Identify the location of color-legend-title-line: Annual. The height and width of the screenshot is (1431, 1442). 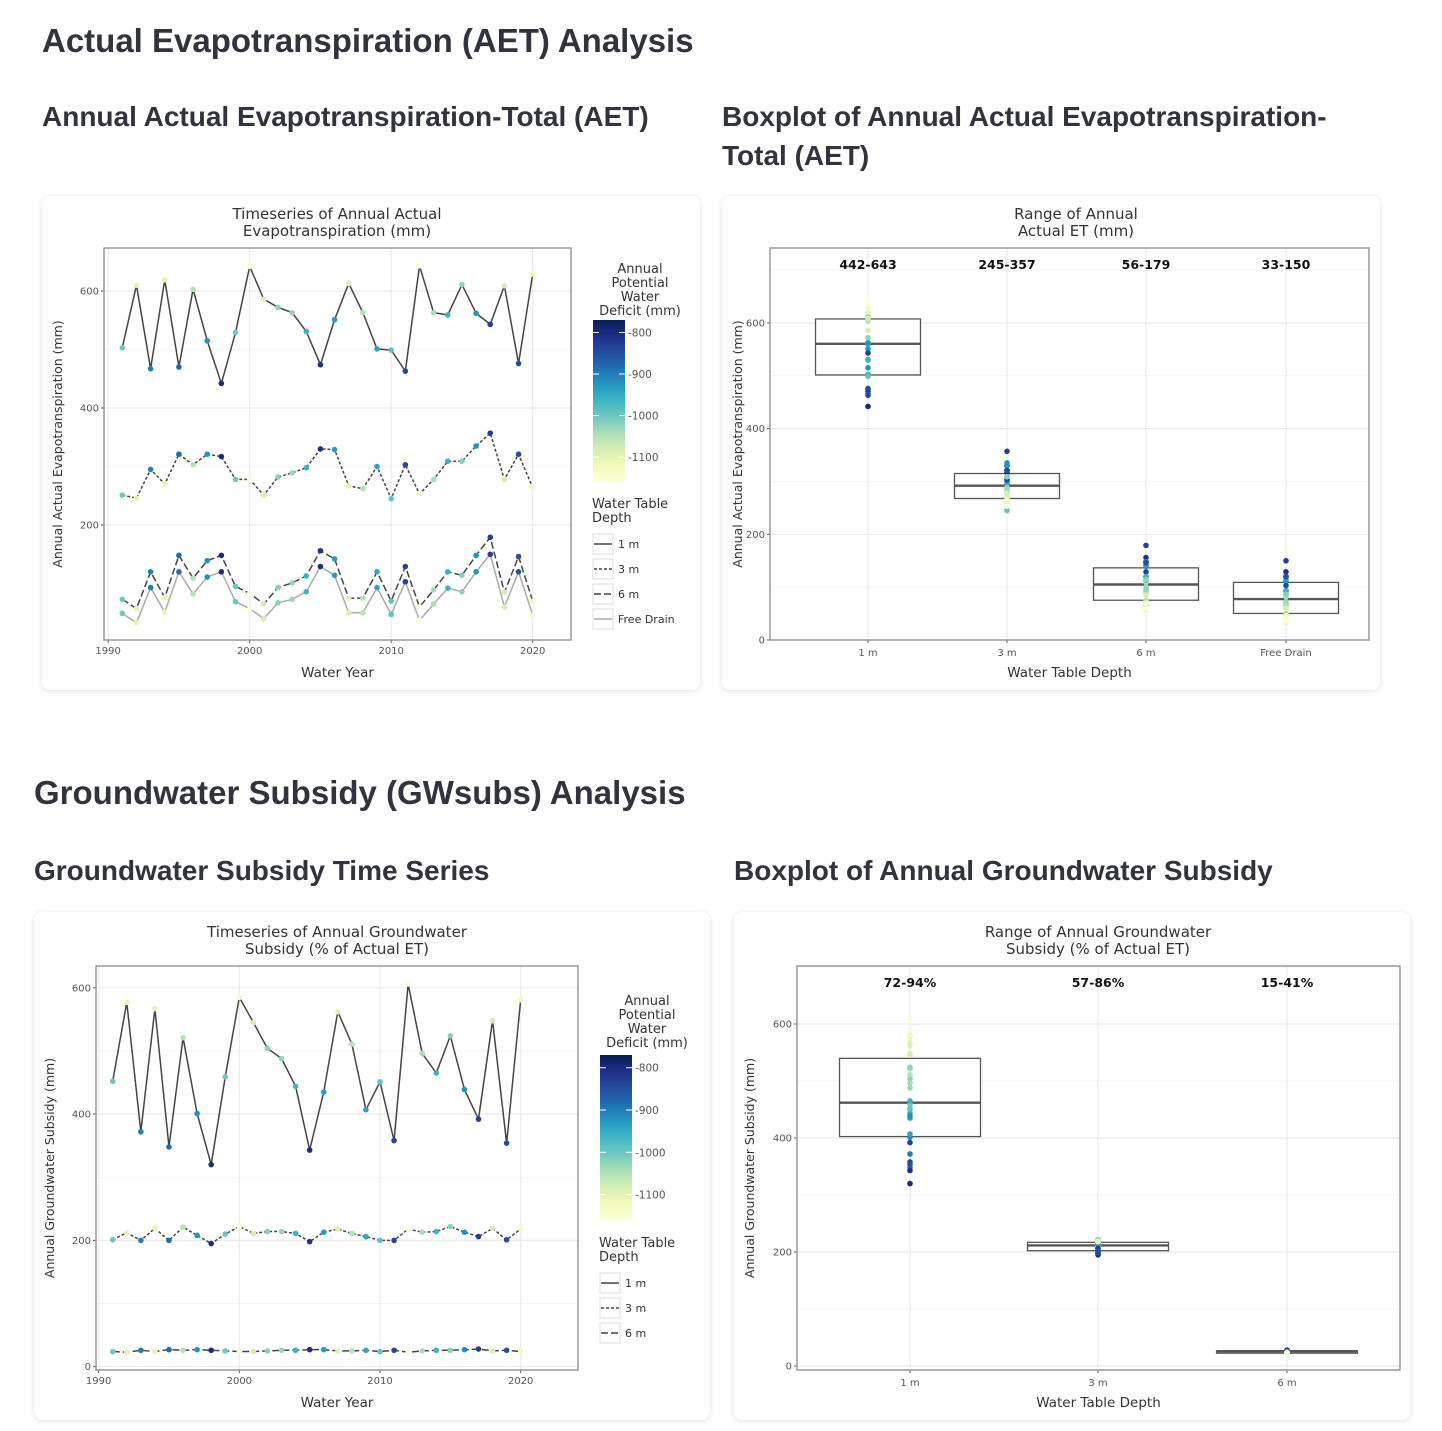
(646, 1001).